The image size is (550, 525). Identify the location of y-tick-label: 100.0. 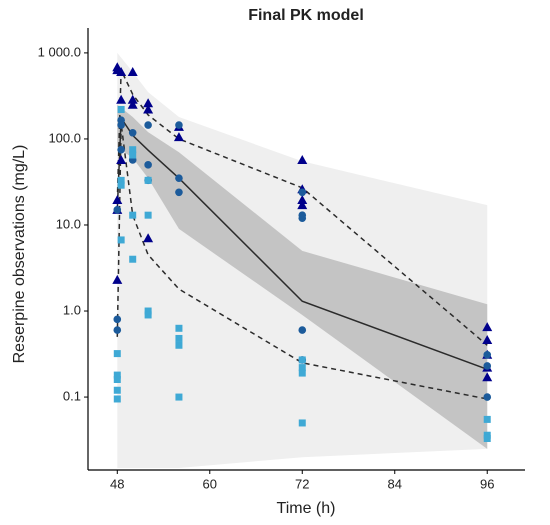
(64, 137).